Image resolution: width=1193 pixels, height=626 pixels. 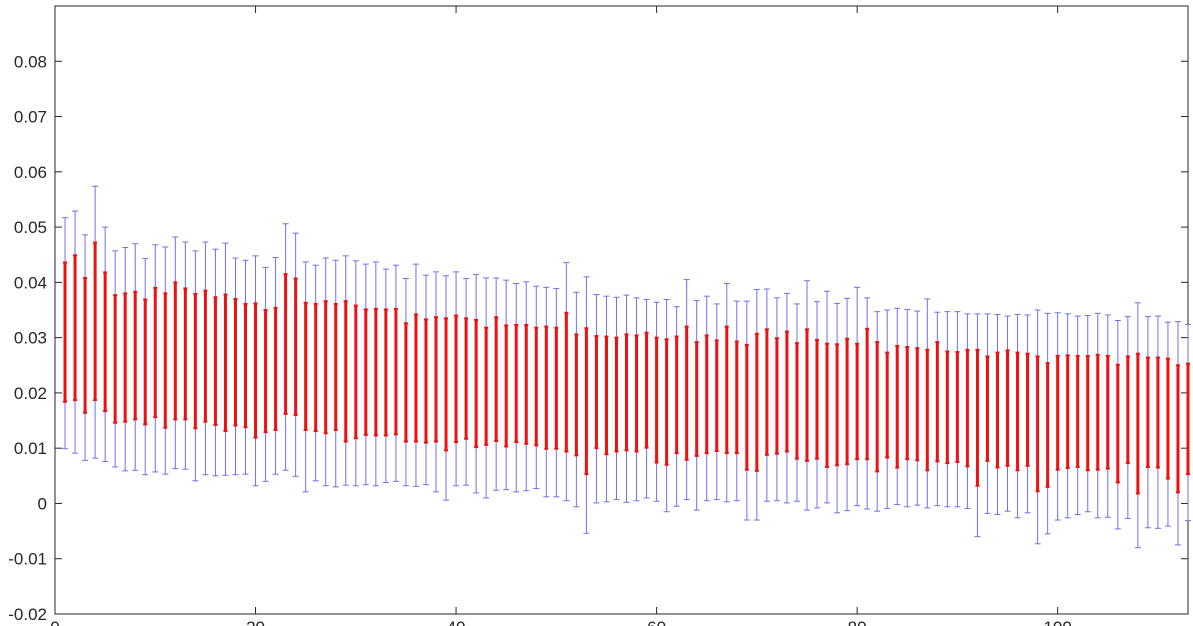 What do you see at coordinates (1057, 622) in the screenshot?
I see `x-tick-label: 100` at bounding box center [1057, 622].